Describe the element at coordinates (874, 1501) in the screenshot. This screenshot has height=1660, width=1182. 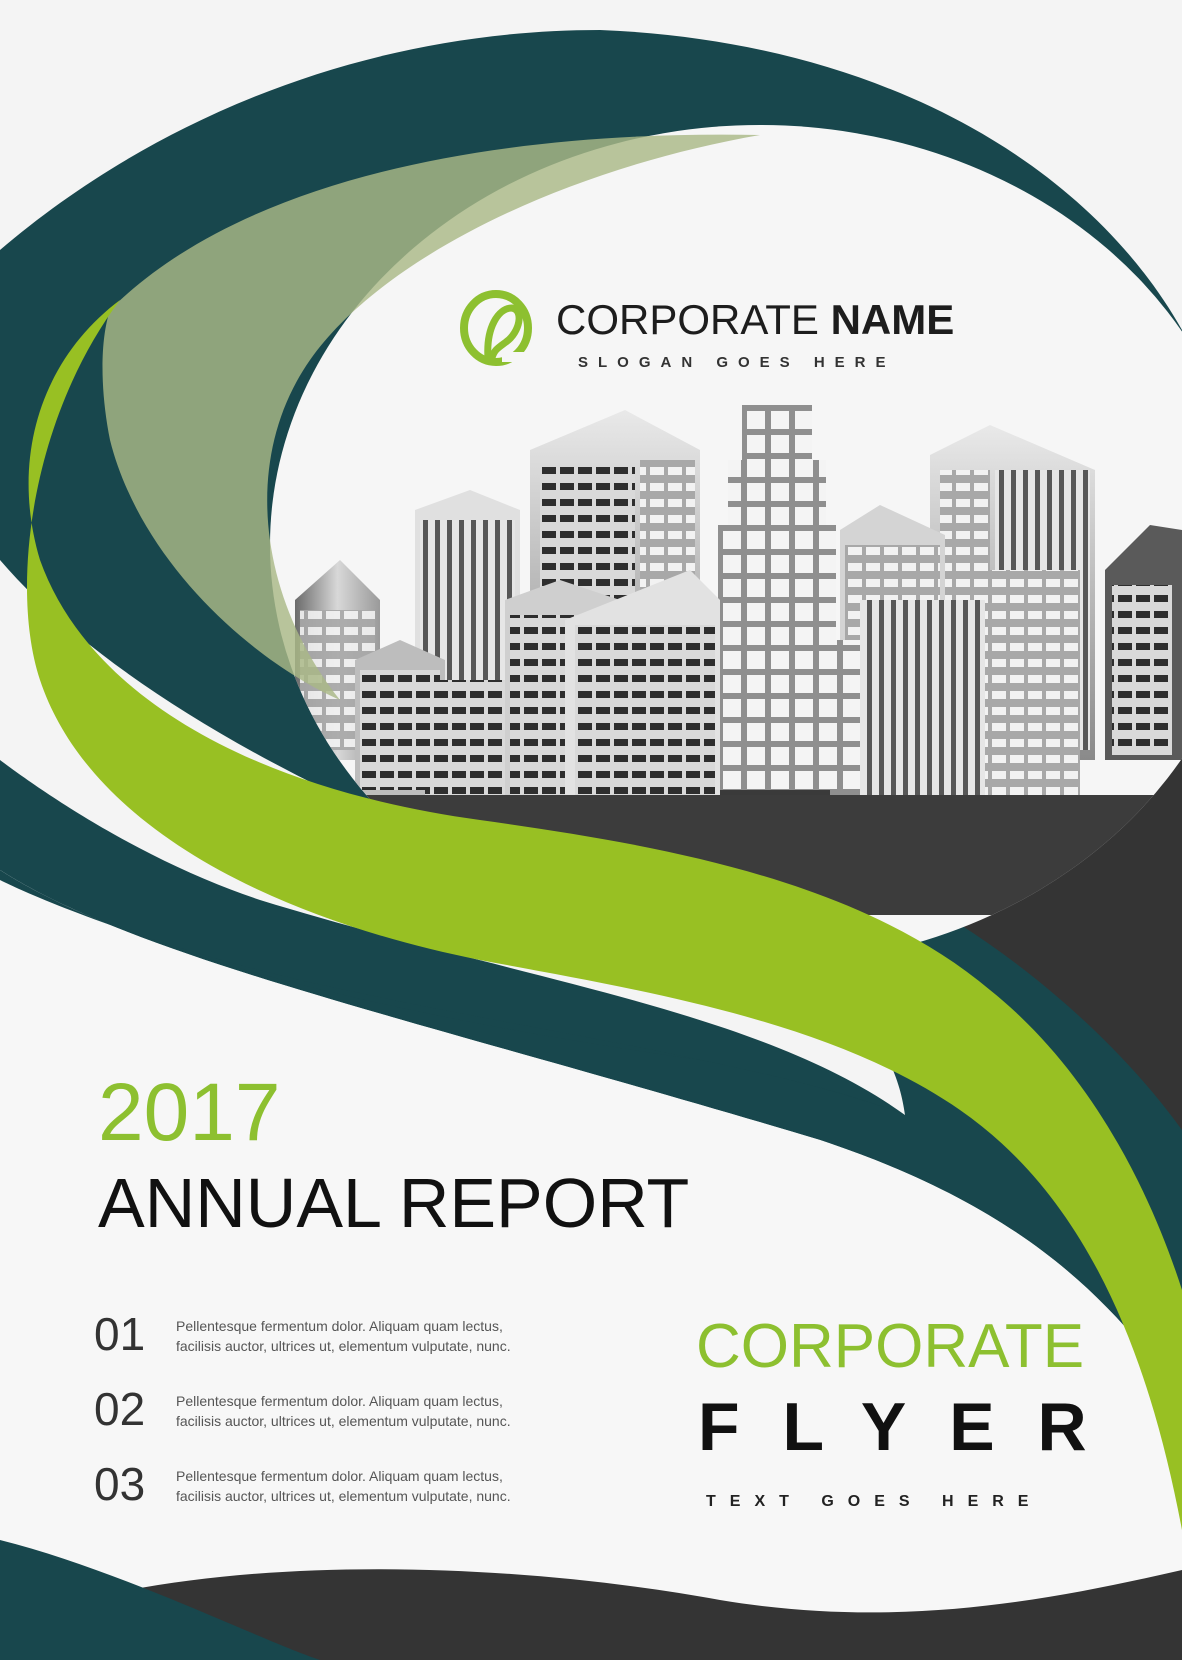
I see `flyer-tagline: TEXT GOES HERE` at that location.